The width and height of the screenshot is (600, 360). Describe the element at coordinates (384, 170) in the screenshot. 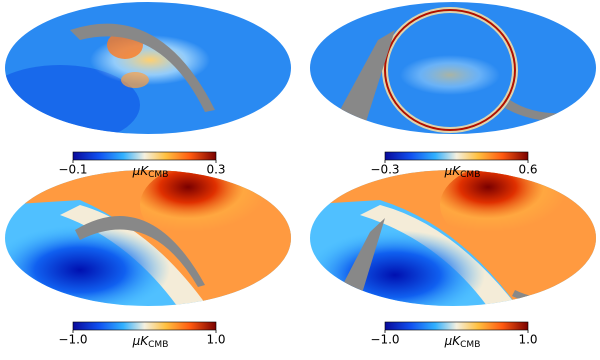

I see `colorbar-tick-label: −0.3` at that location.